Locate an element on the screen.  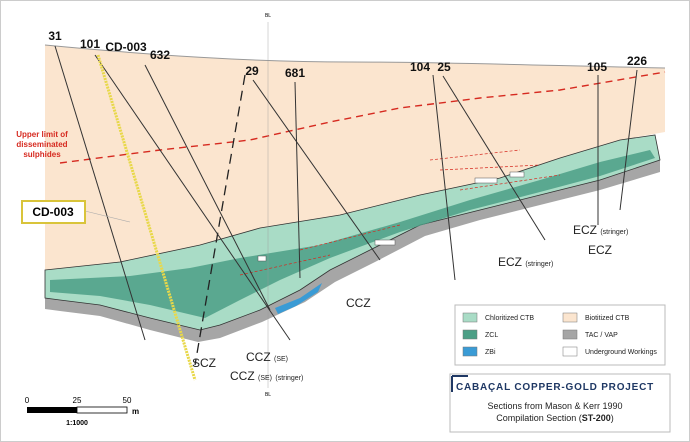
zone-label: CCZ (SE) is located at coordinates (267, 357).